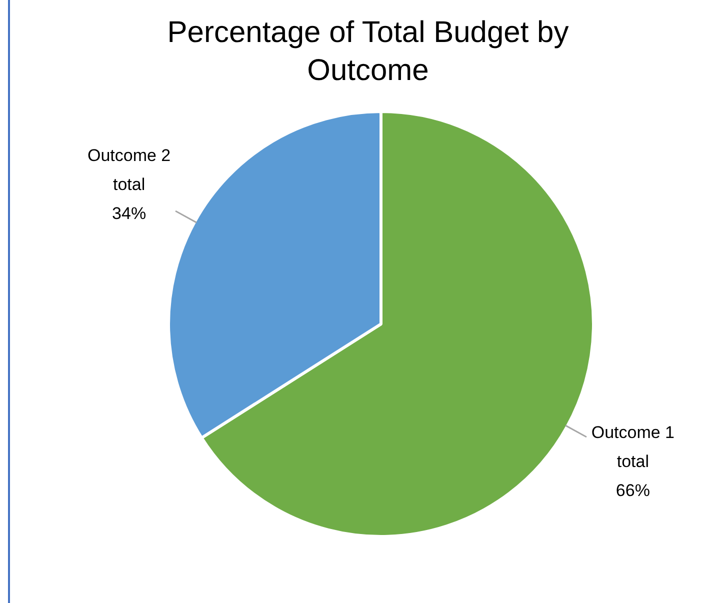  What do you see at coordinates (633, 490) in the screenshot?
I see `data-label: 66%` at bounding box center [633, 490].